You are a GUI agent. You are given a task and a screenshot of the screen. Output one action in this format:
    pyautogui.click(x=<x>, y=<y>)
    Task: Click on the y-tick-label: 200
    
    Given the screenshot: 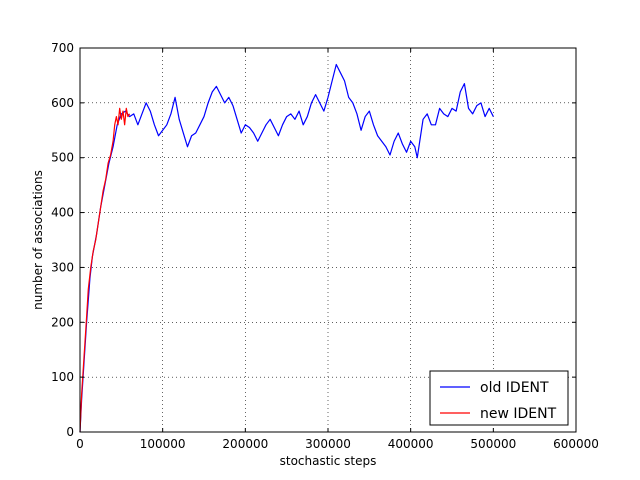 What is the action you would take?
    pyautogui.click(x=62, y=322)
    